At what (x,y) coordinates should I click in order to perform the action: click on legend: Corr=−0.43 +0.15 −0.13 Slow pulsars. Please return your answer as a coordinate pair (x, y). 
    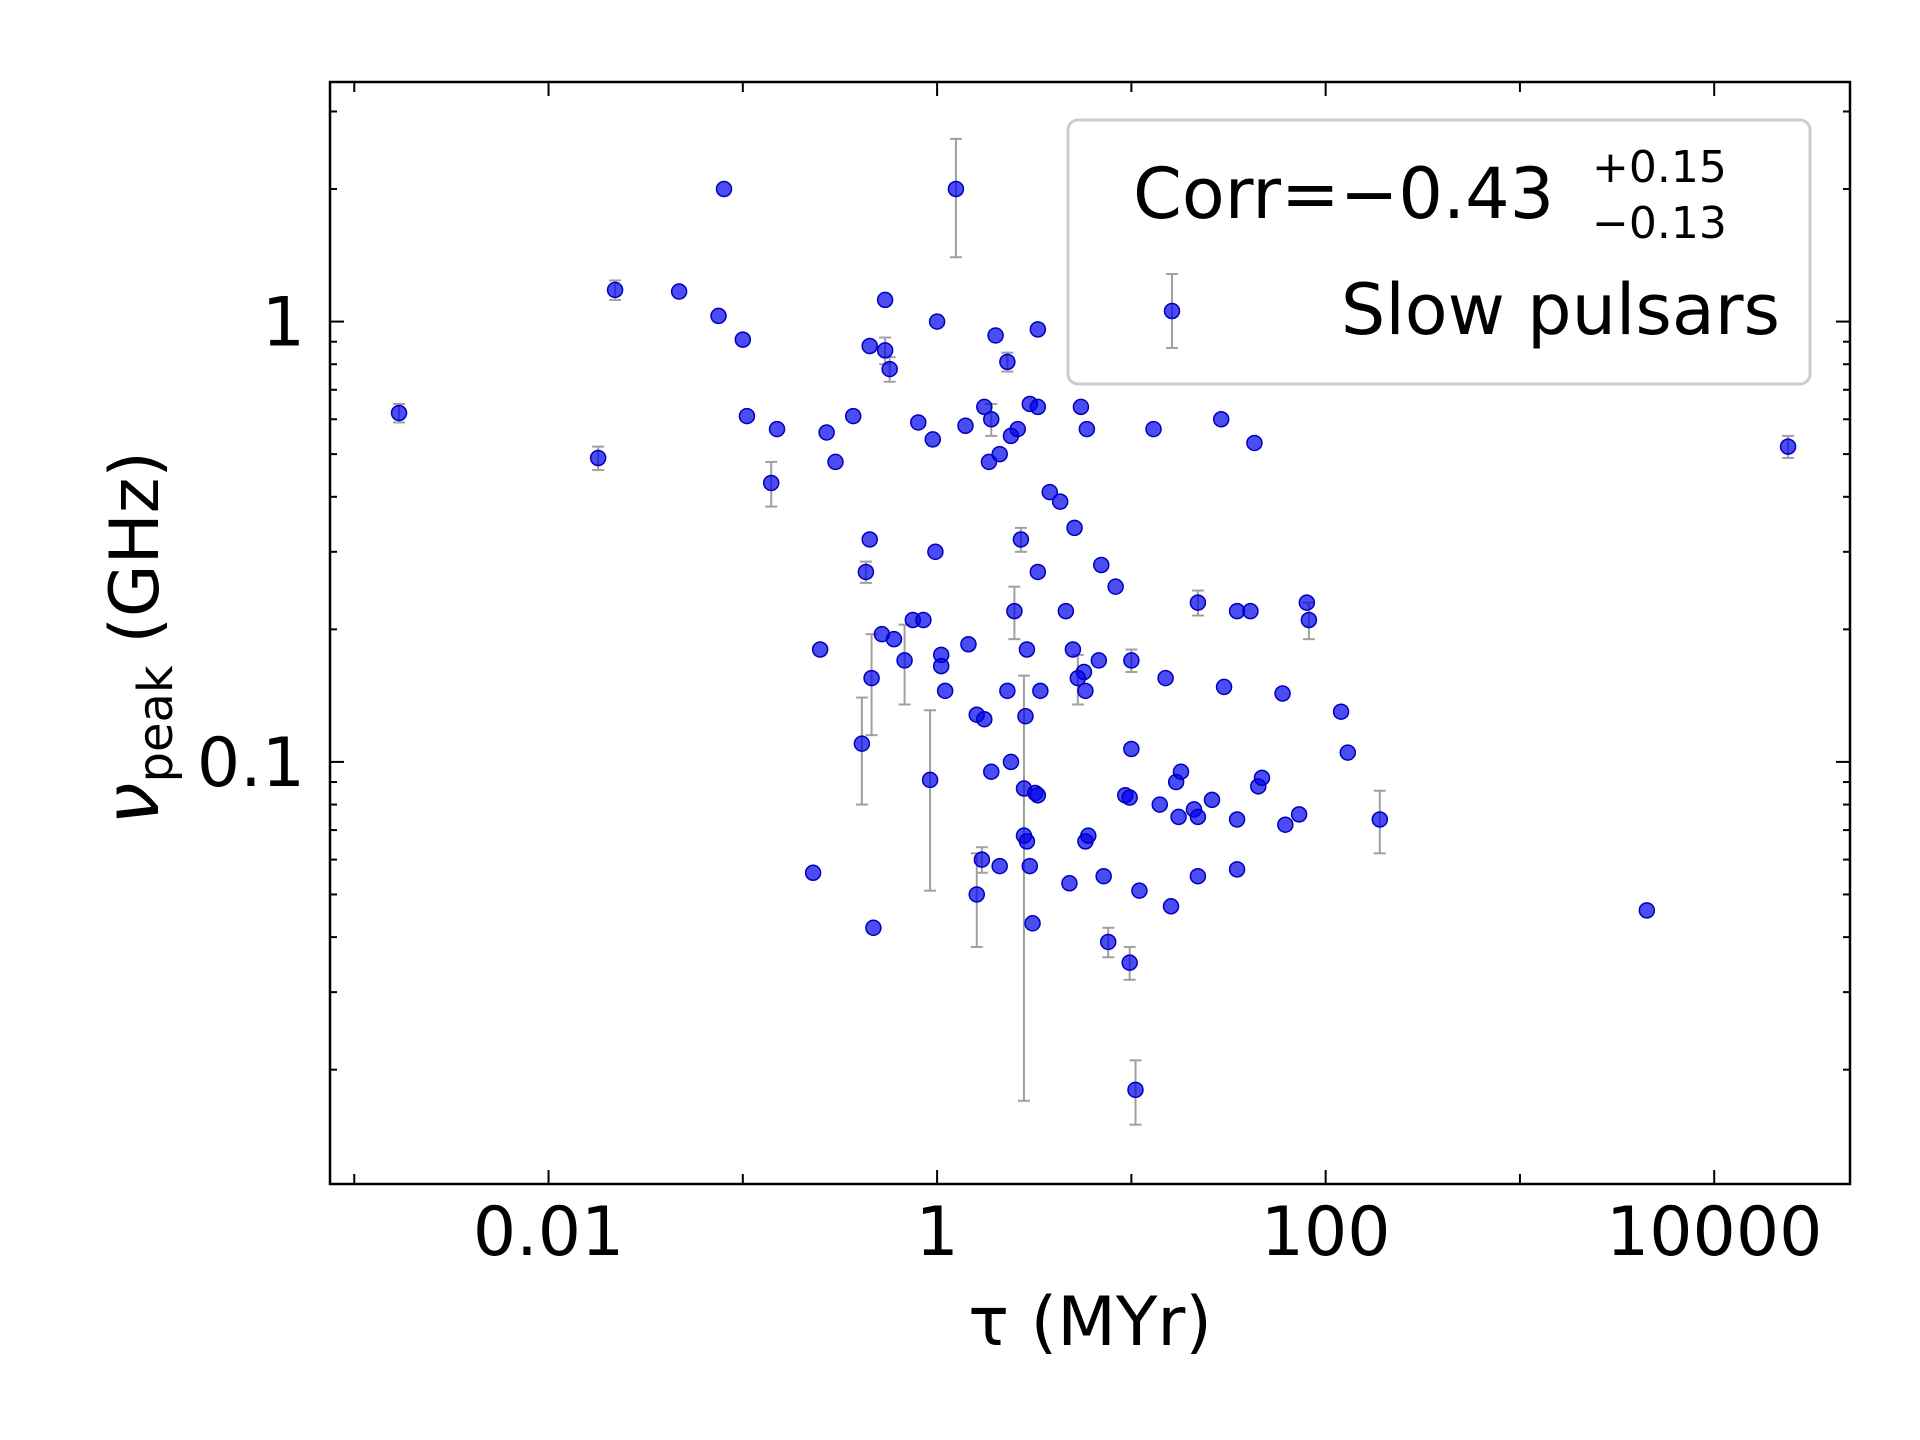
    Looking at the image, I should click on (1439, 252).